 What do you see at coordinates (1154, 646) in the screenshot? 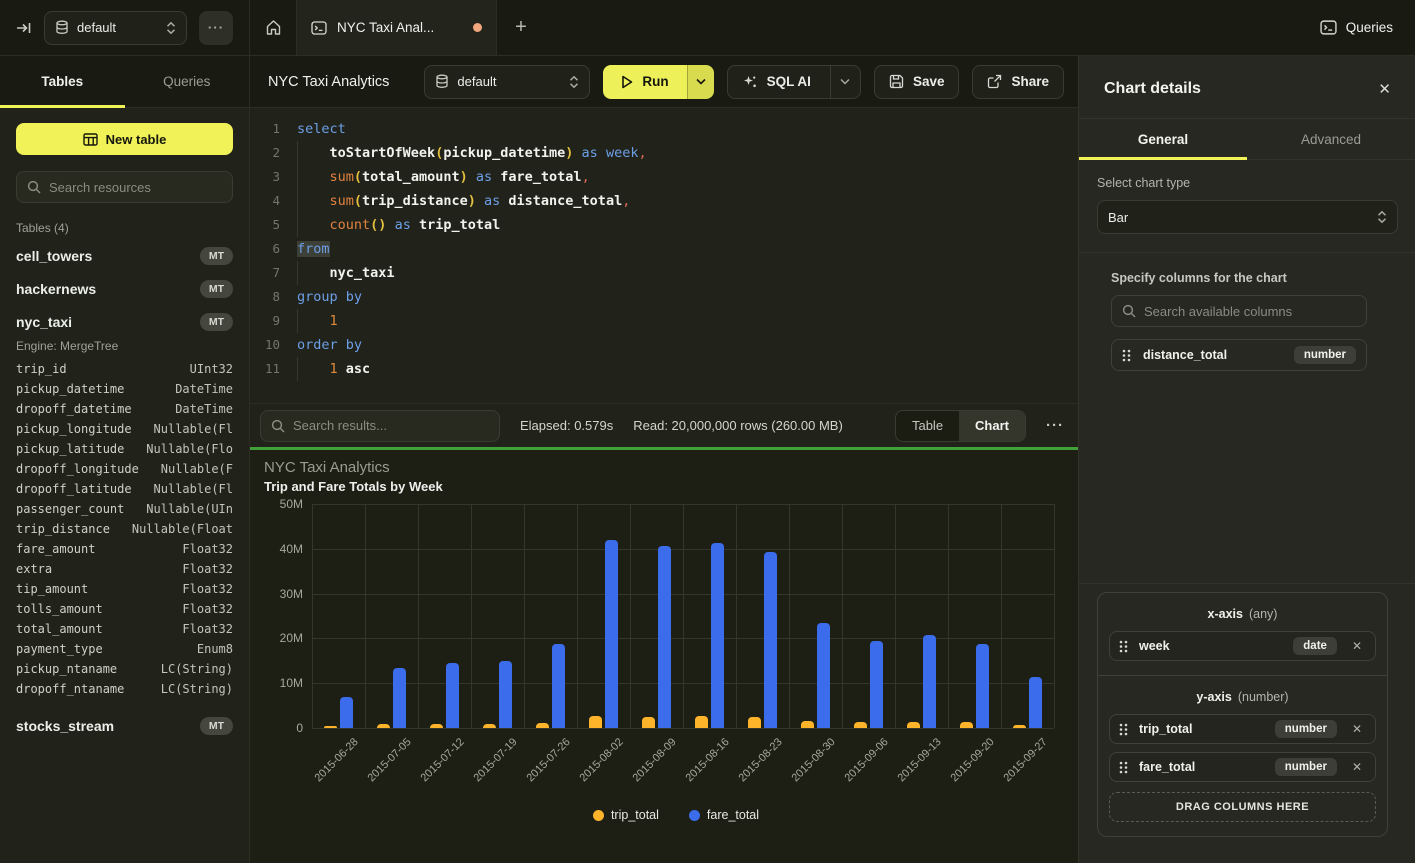
I see `pill-column-name: week` at bounding box center [1154, 646].